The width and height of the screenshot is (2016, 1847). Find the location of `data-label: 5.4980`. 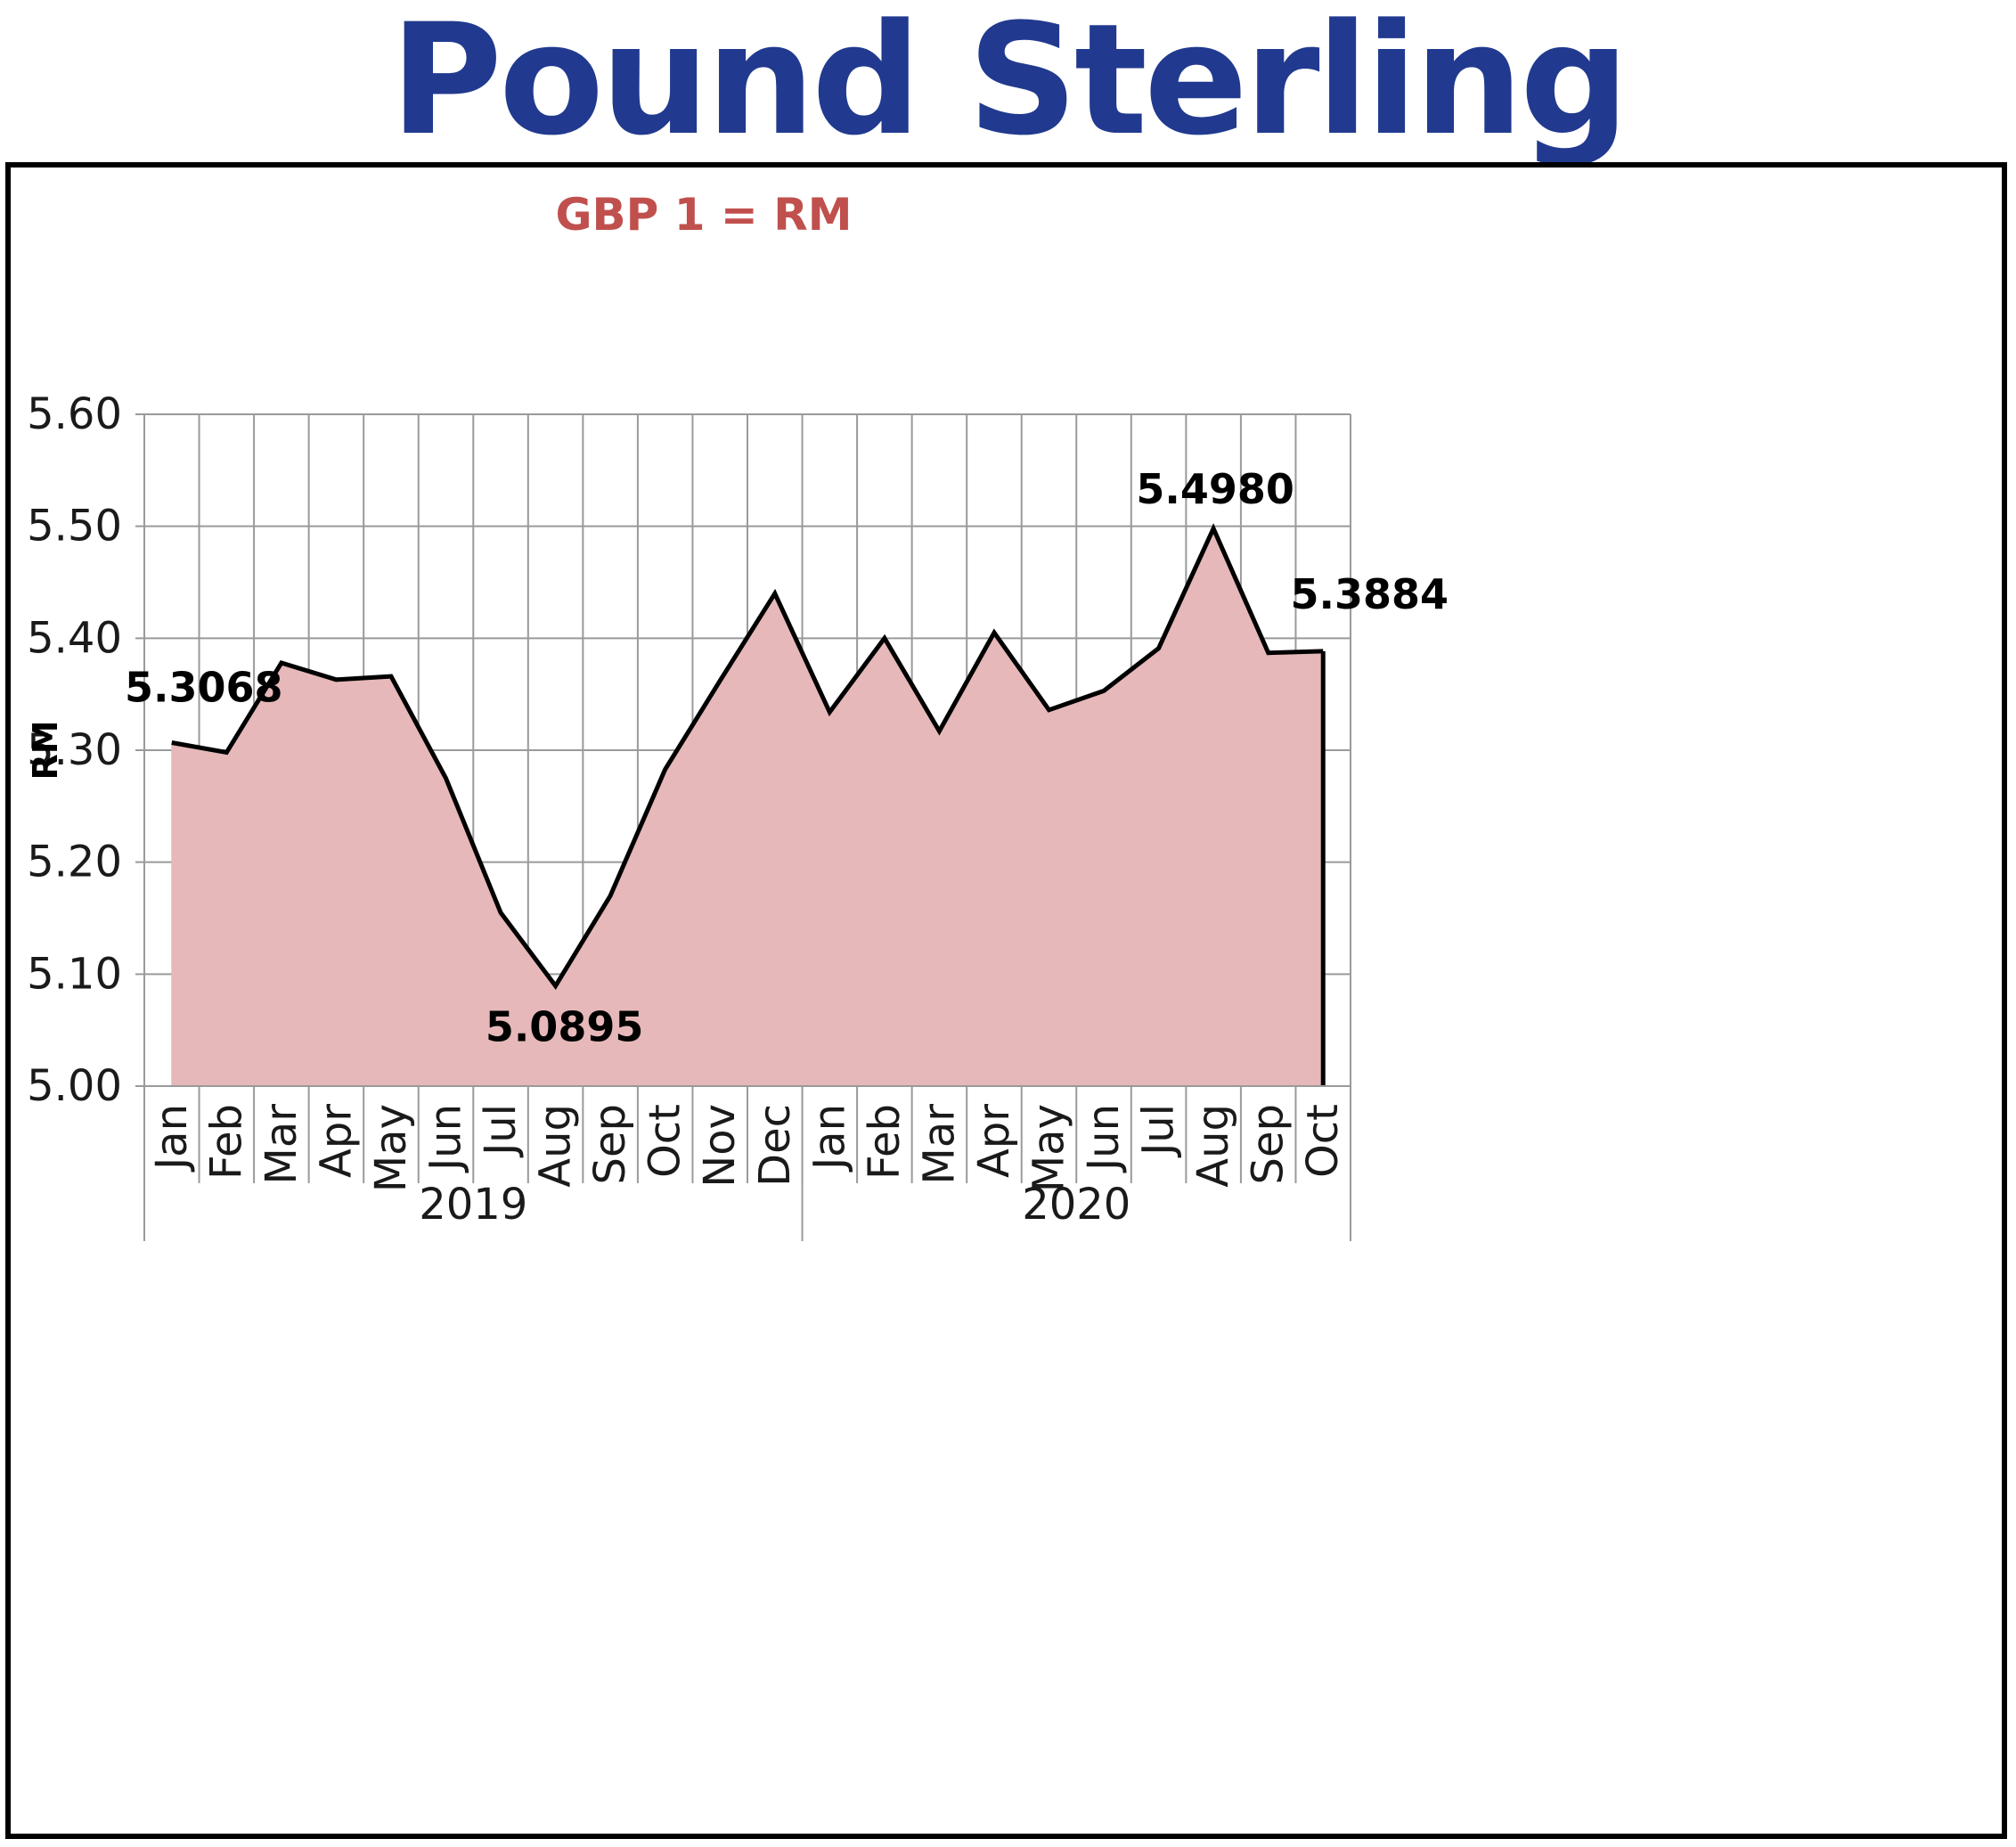

data-label: 5.4980 is located at coordinates (1215, 489).